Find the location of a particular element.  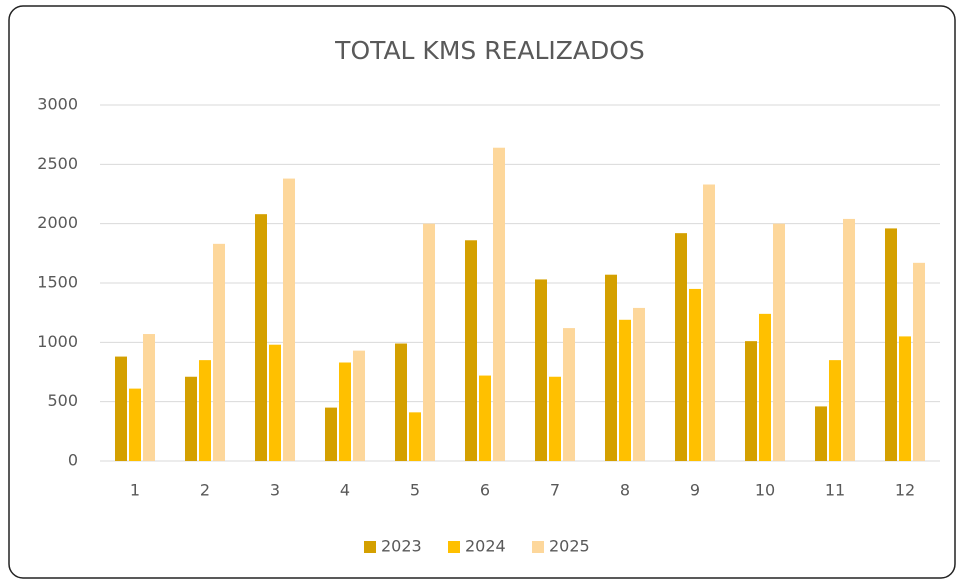

legend-label: 2024 is located at coordinates (485, 546).